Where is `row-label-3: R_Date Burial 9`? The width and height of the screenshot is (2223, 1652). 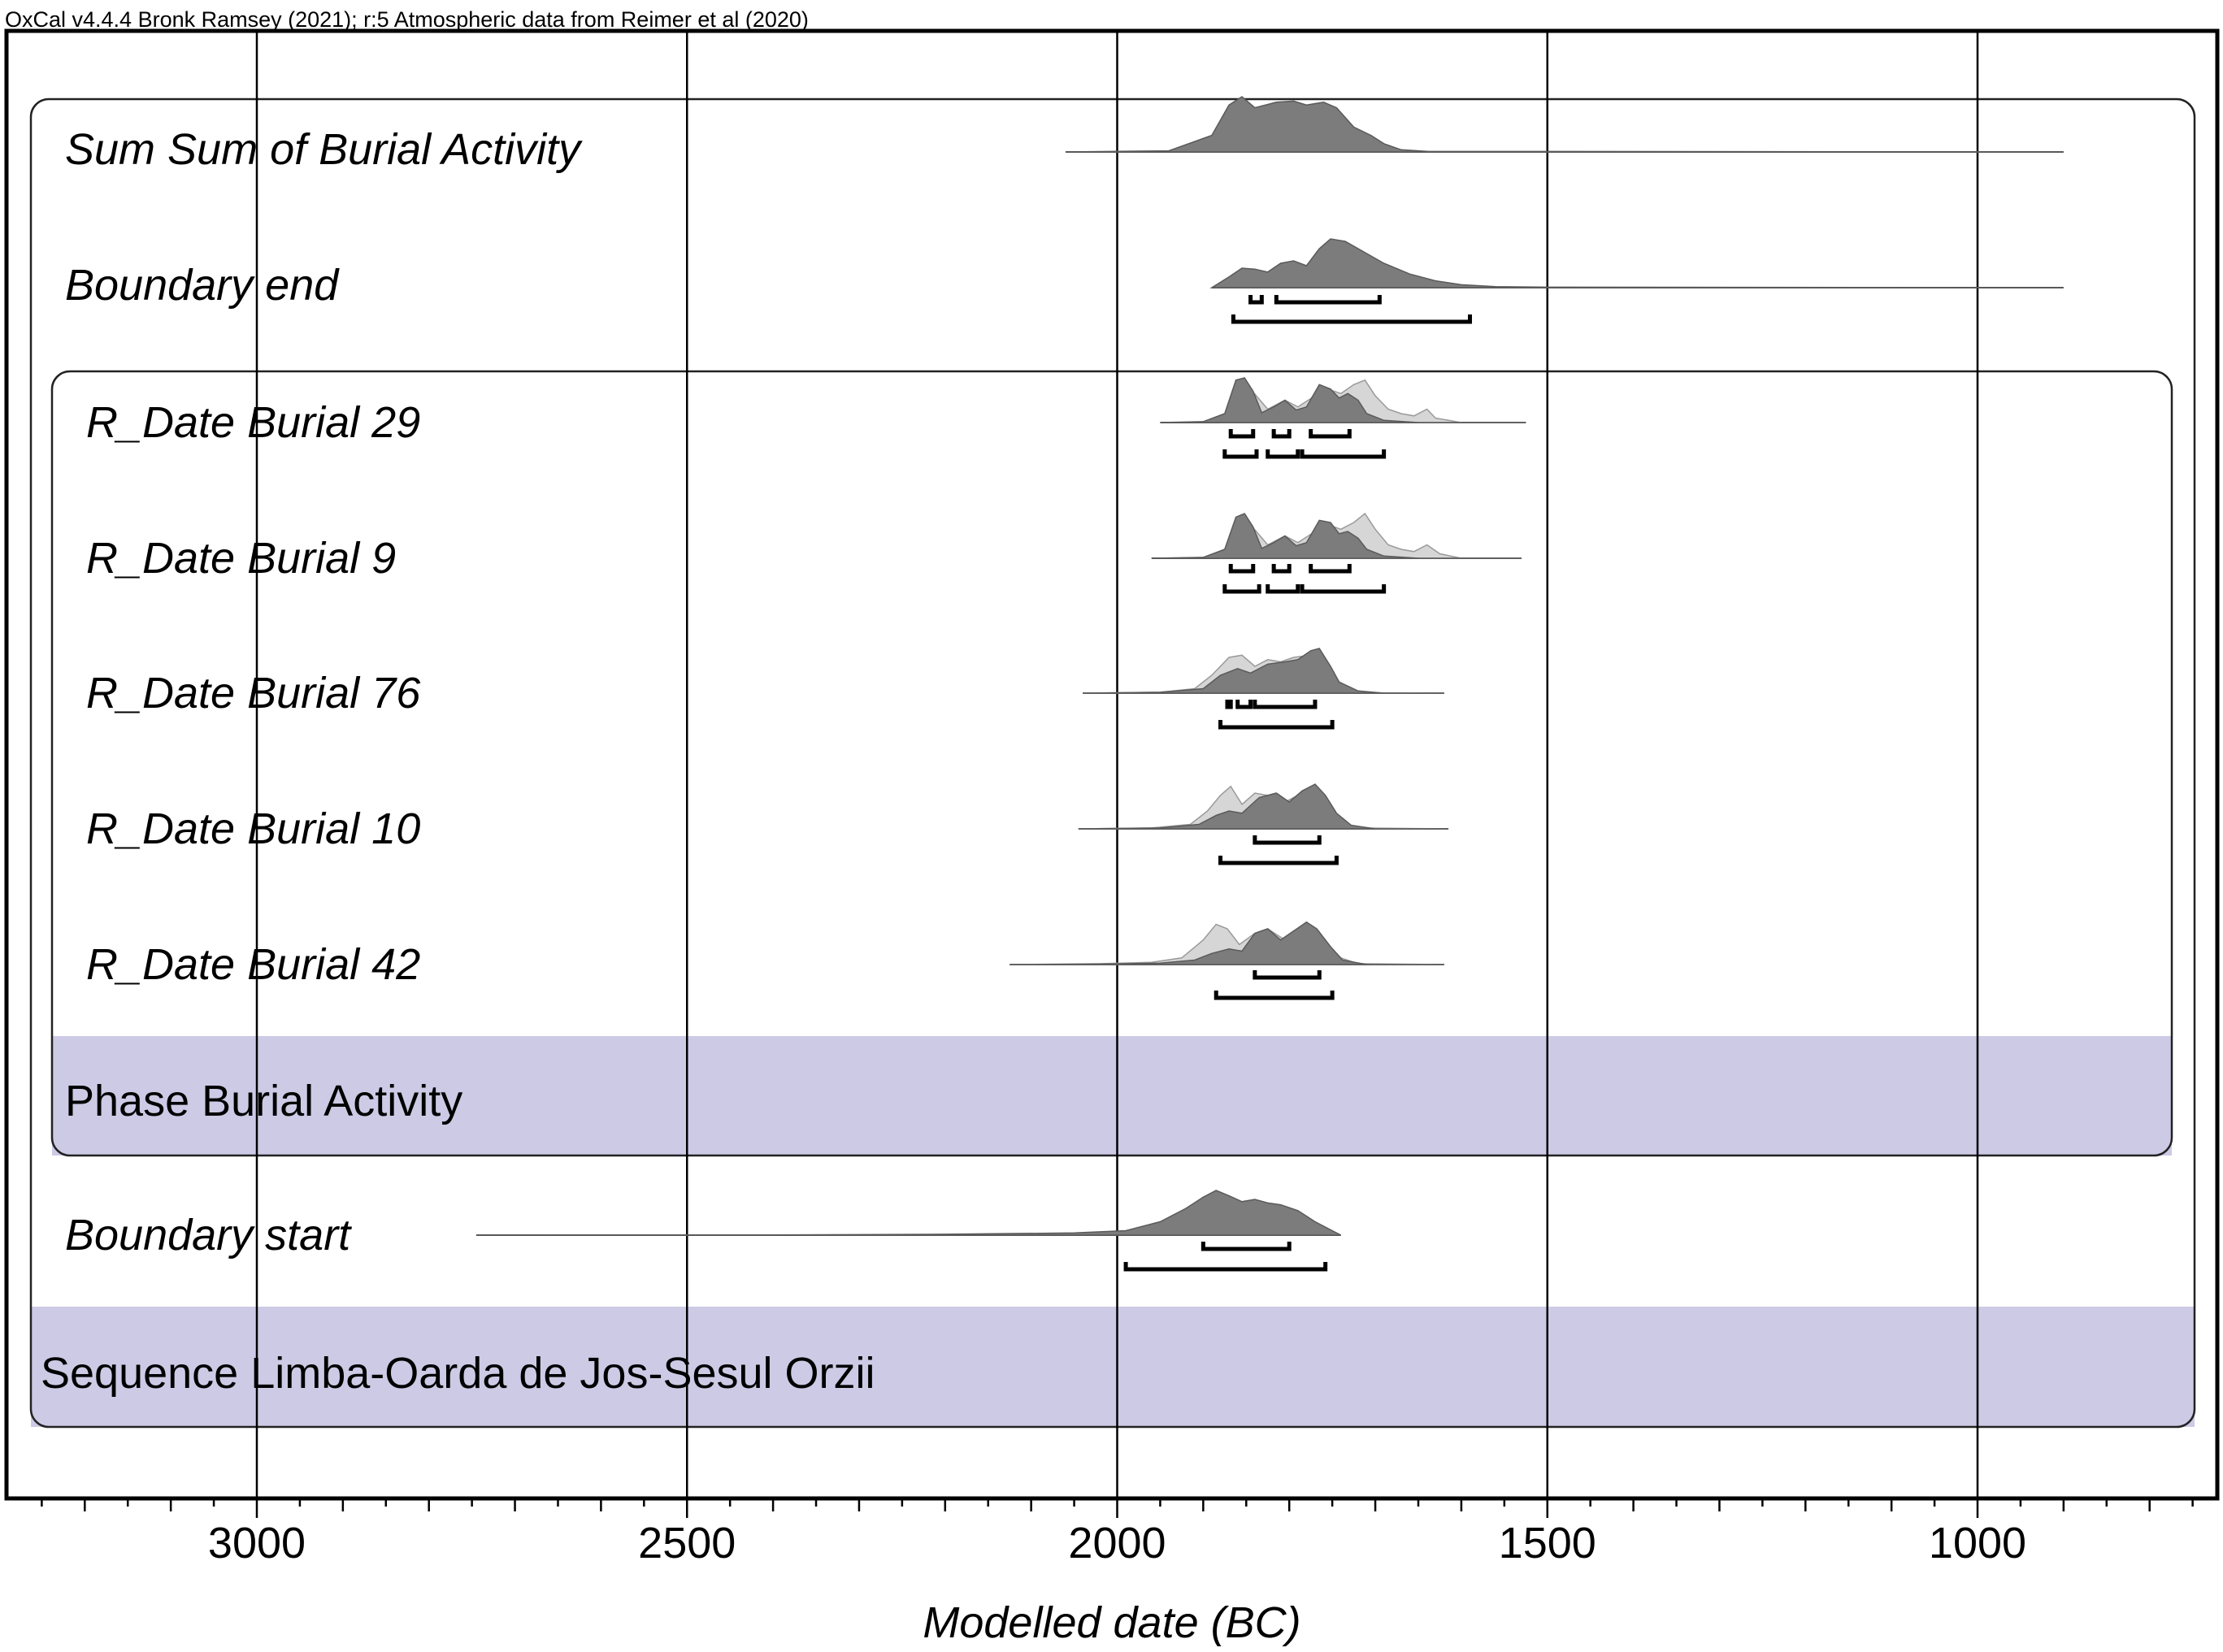
row-label-3: R_Date Burial 9 is located at coordinates (241, 558).